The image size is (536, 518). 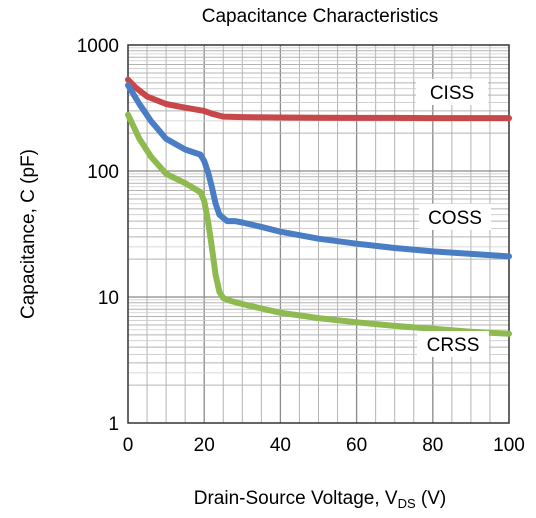 I want to click on x-tick-label: 60, so click(x=356, y=445).